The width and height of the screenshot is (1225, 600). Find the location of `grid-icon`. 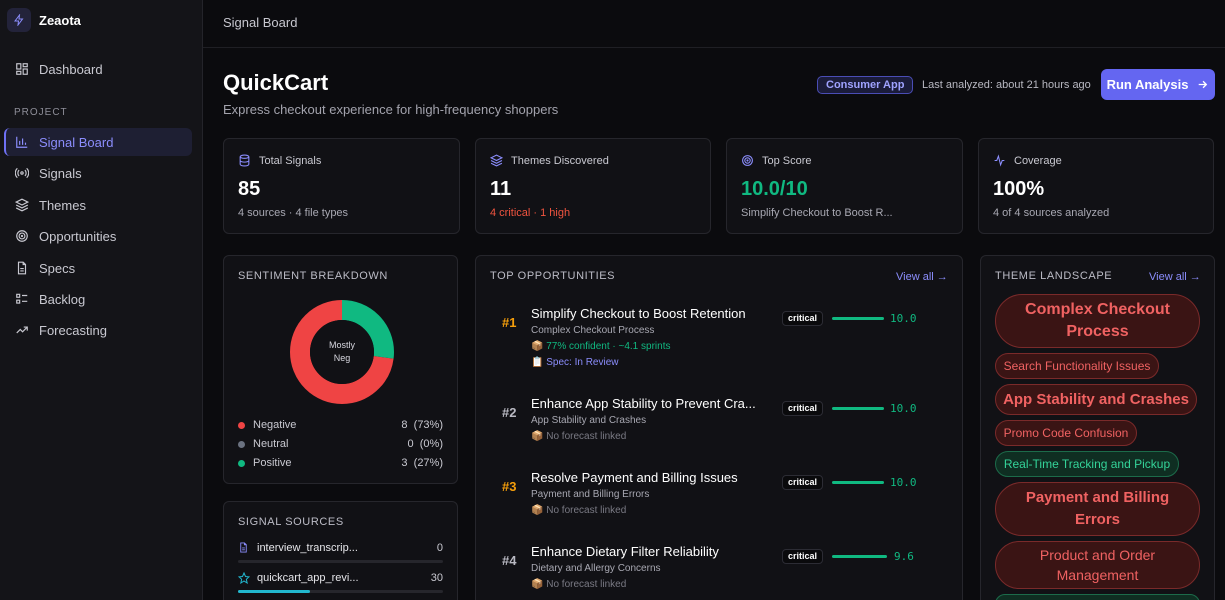

grid-icon is located at coordinates (22, 69).